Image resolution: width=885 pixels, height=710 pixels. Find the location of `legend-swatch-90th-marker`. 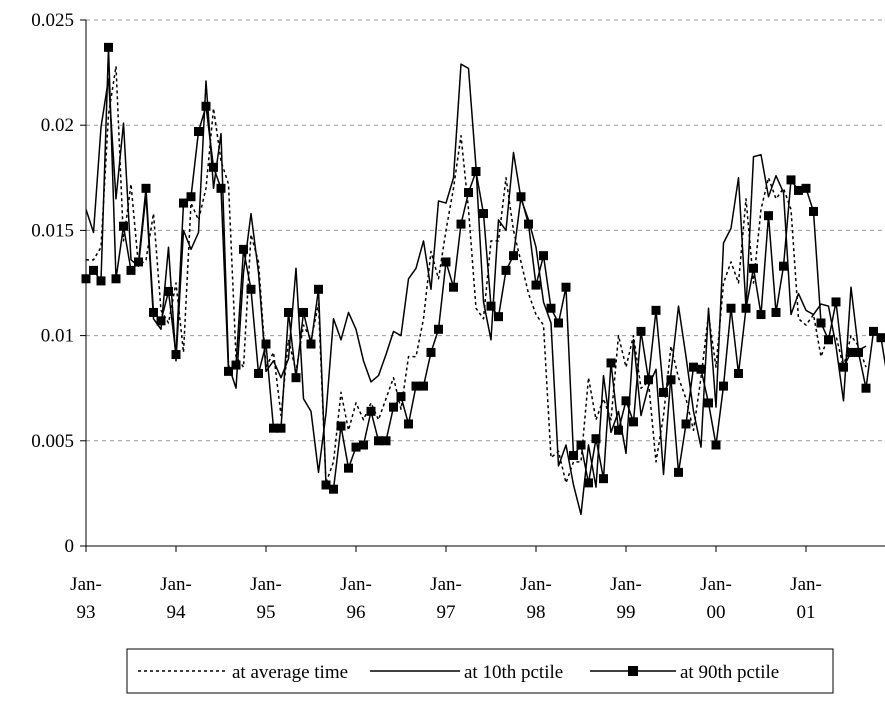

legend-swatch-90th-marker is located at coordinates (633, 671).